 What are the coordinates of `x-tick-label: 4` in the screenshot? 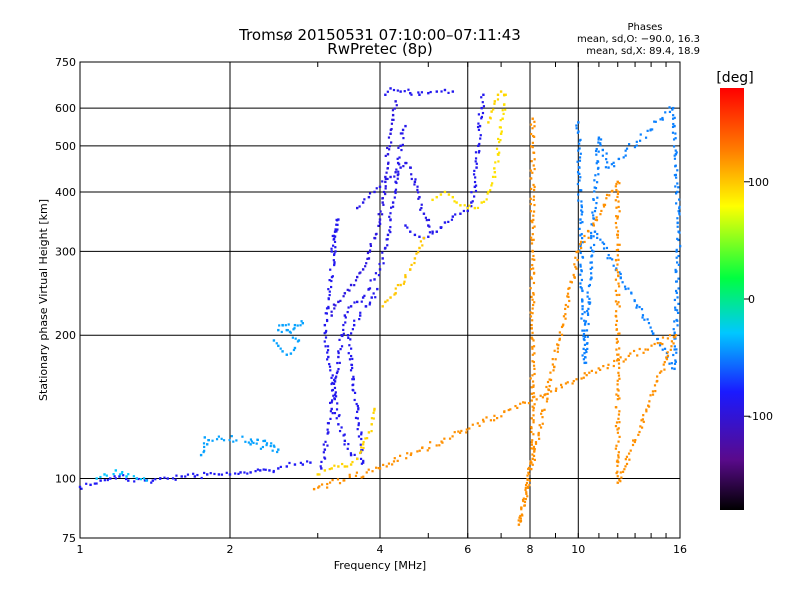 It's located at (380, 549).